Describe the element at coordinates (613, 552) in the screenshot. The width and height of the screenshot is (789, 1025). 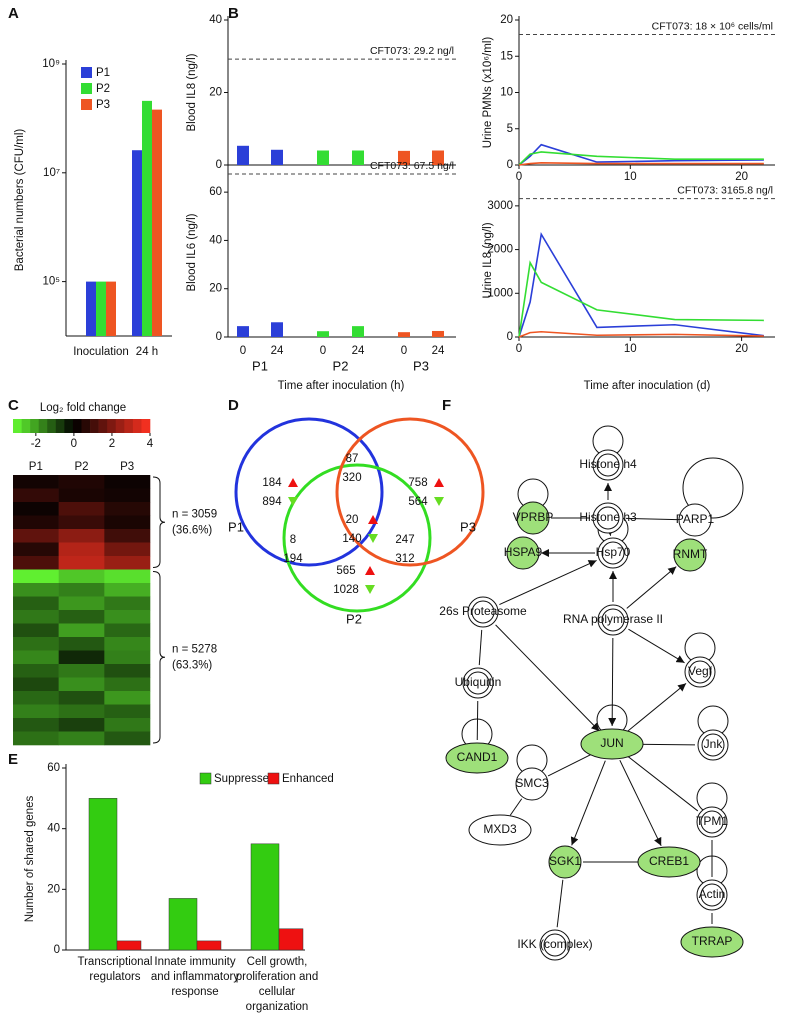
I see `node-label: Hsp70` at that location.